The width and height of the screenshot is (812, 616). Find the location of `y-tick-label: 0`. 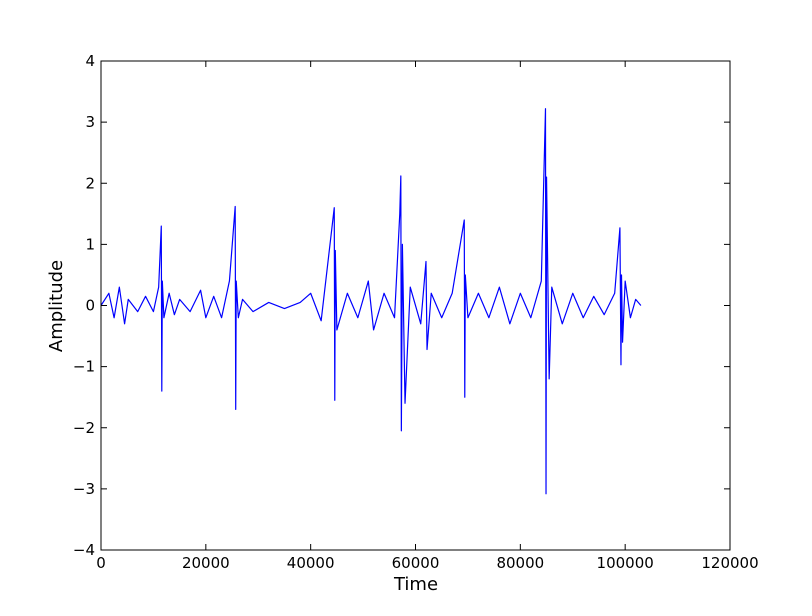

y-tick-label: 0 is located at coordinates (90, 306).